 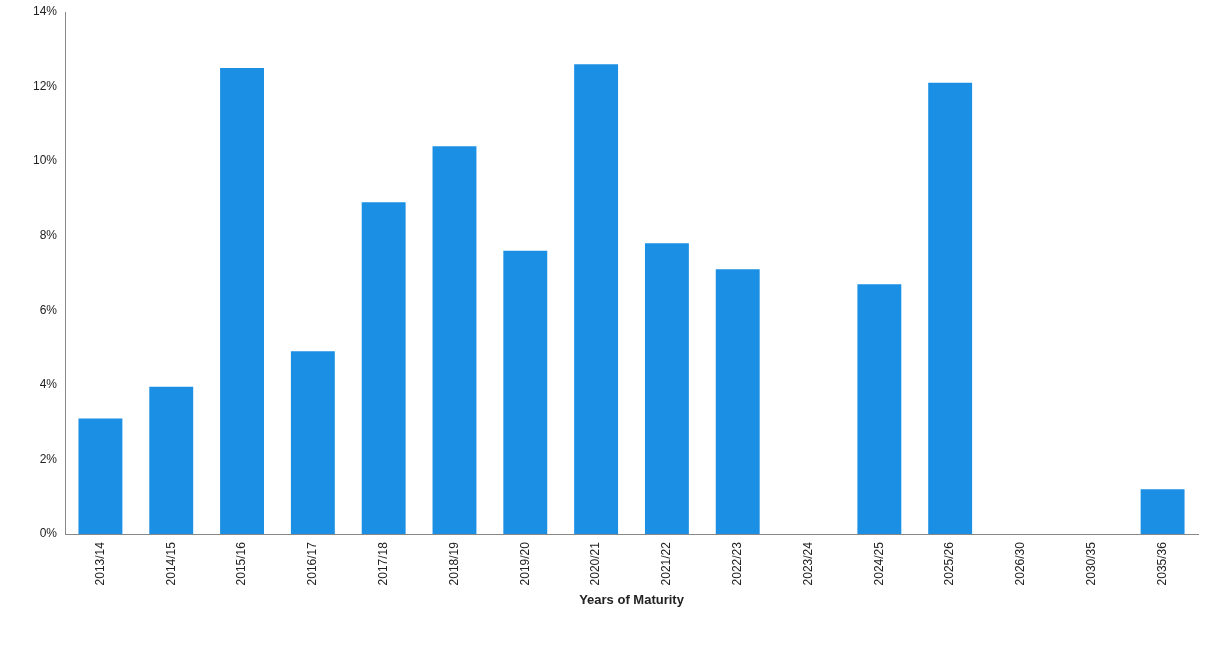 What do you see at coordinates (1020, 563) in the screenshot?
I see `x-tick-label: 2026/30` at bounding box center [1020, 563].